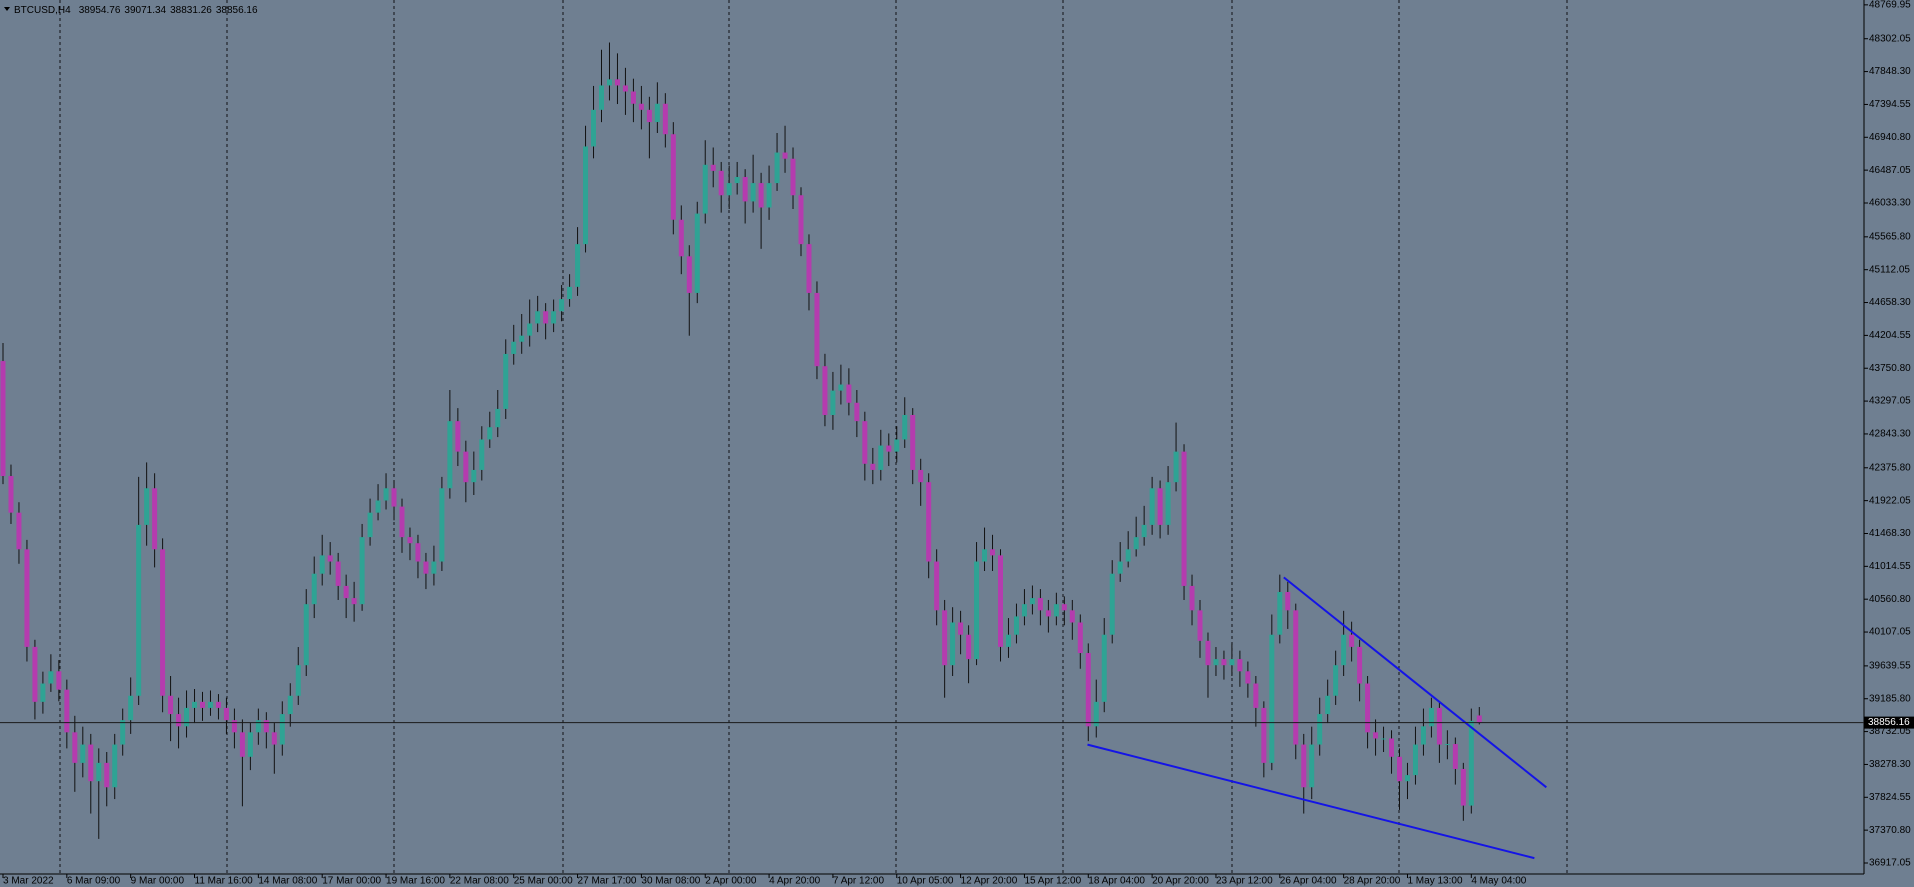  Describe the element at coordinates (7, 9) in the screenshot. I see `menu-arrow` at that location.